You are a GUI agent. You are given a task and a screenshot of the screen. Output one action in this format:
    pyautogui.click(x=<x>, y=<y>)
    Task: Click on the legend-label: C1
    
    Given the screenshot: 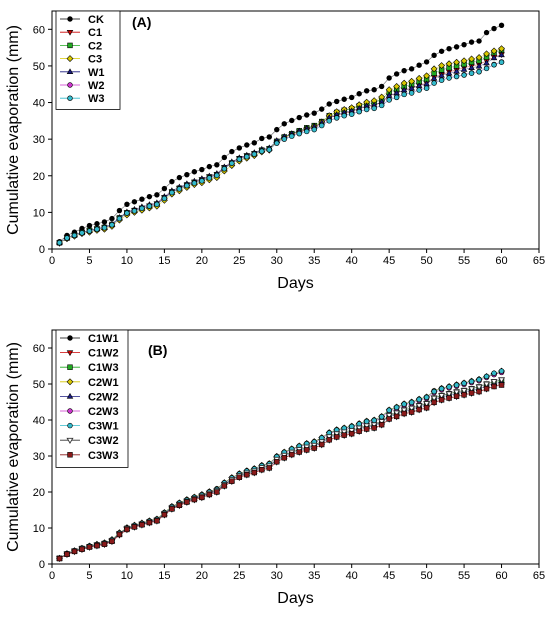 What is the action you would take?
    pyautogui.click(x=95, y=33)
    